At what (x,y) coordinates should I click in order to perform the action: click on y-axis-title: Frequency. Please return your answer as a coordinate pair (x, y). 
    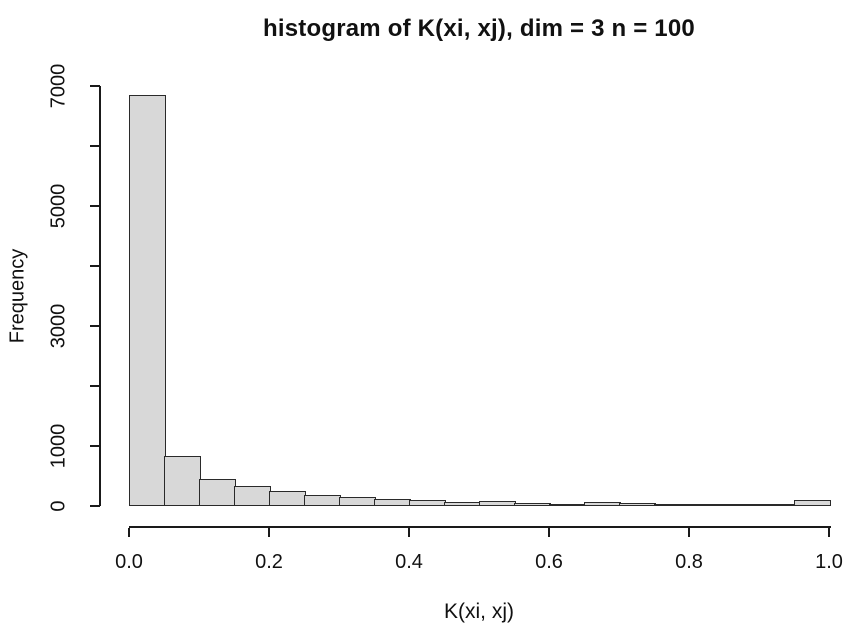
    Looking at the image, I should click on (17, 296).